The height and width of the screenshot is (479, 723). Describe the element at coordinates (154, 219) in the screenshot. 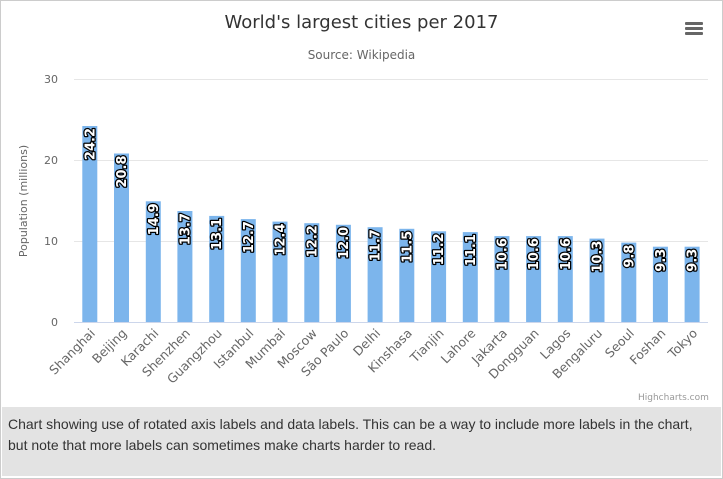

I see `data-label: 14.9` at that location.